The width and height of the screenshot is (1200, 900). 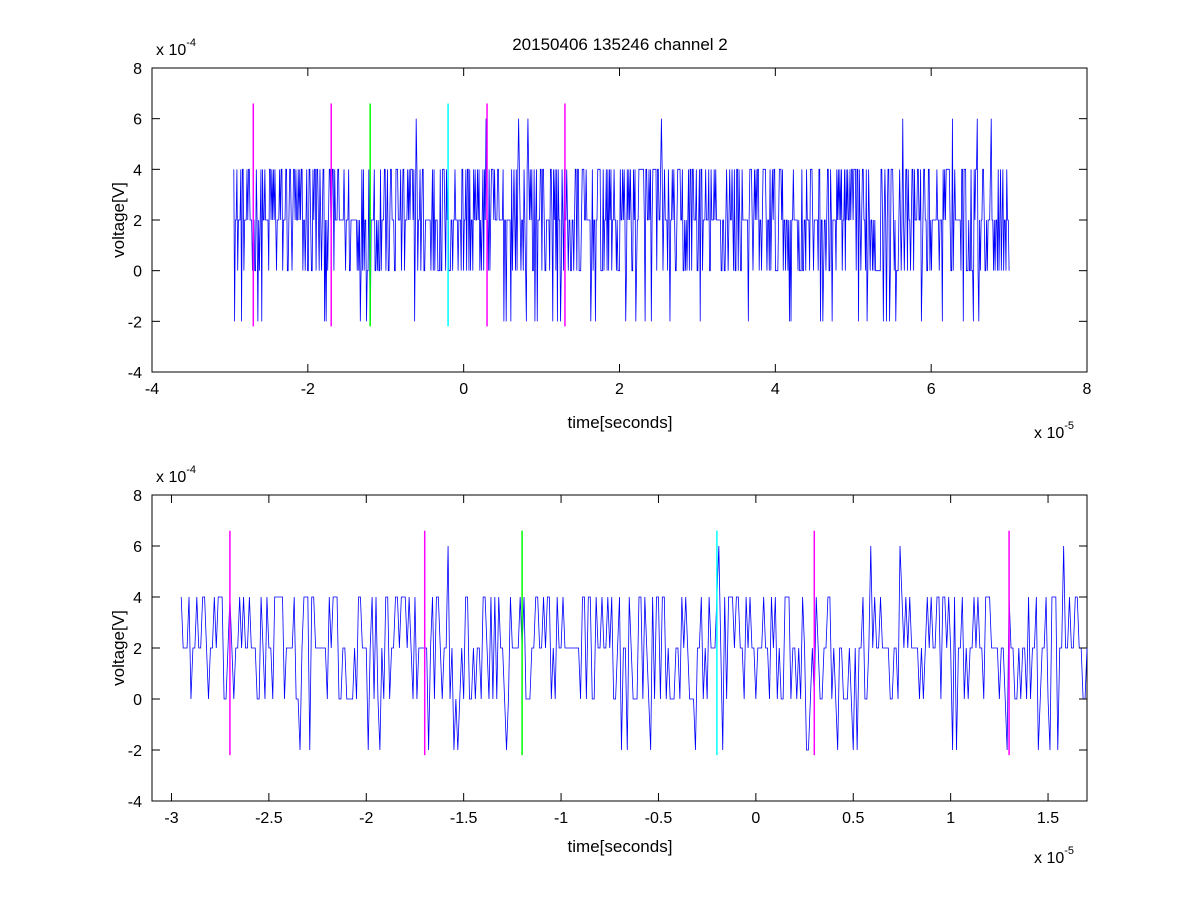 What do you see at coordinates (620, 846) in the screenshot?
I see `x-axis-label-bottom: time[seconds]` at bounding box center [620, 846].